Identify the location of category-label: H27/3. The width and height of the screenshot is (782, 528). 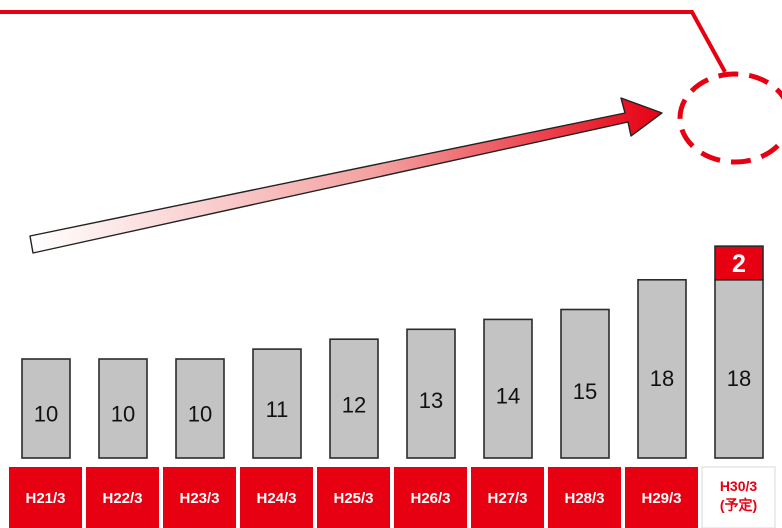
(507, 498).